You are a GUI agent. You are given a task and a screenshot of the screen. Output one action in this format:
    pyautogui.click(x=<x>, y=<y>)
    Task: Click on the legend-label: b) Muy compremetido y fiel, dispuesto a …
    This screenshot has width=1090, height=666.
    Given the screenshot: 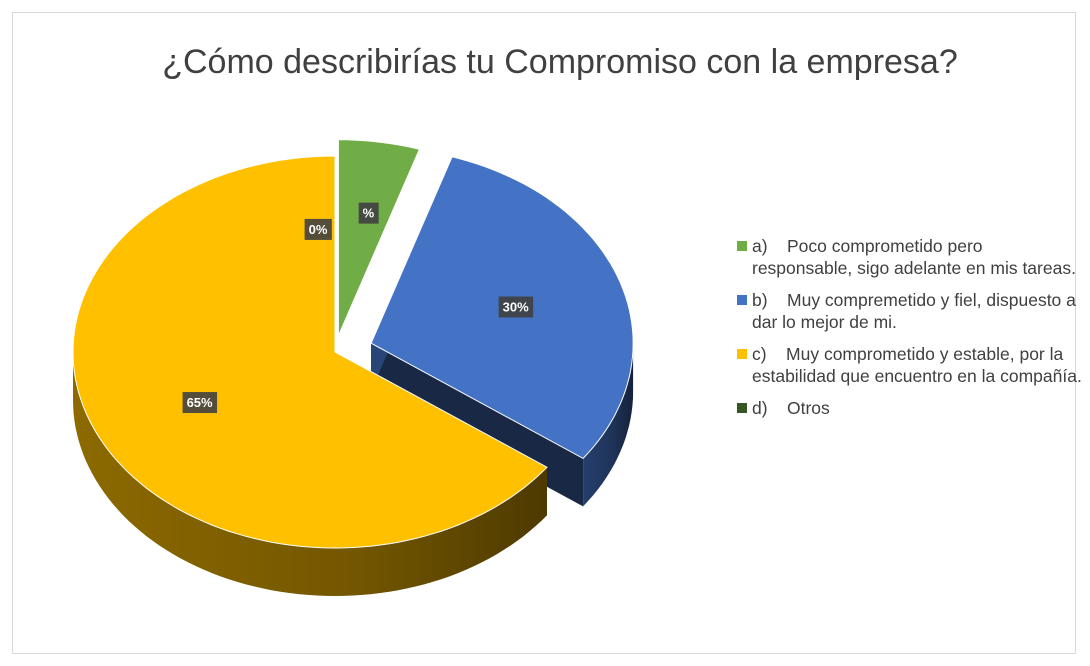 What is the action you would take?
    pyautogui.click(x=916, y=311)
    